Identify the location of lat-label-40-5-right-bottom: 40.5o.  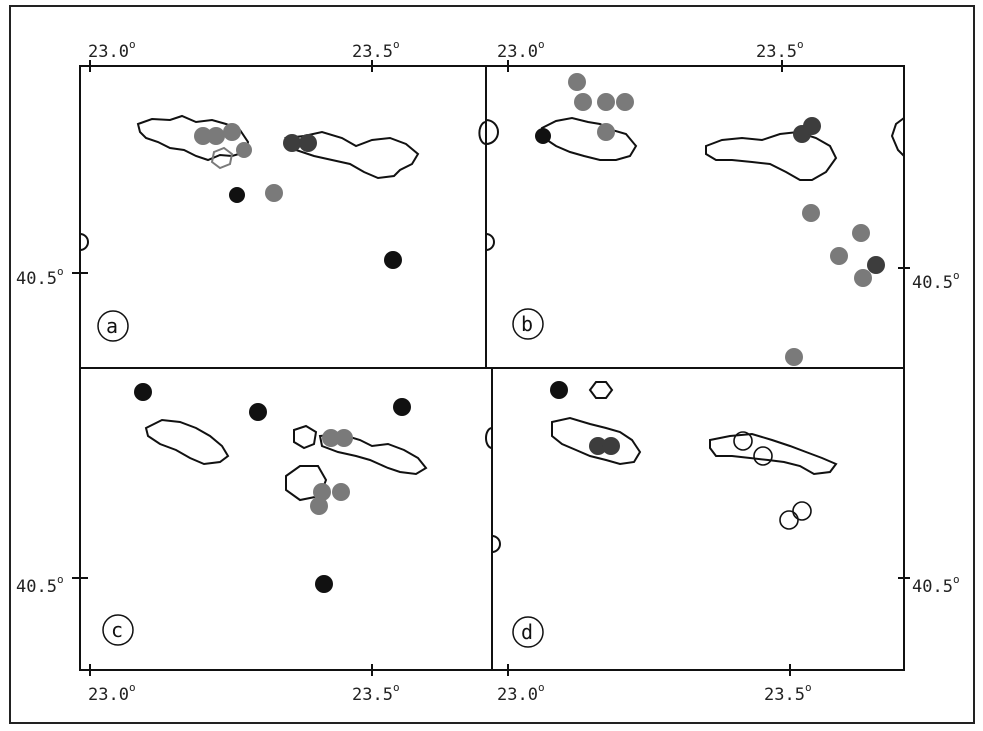
(936, 585).